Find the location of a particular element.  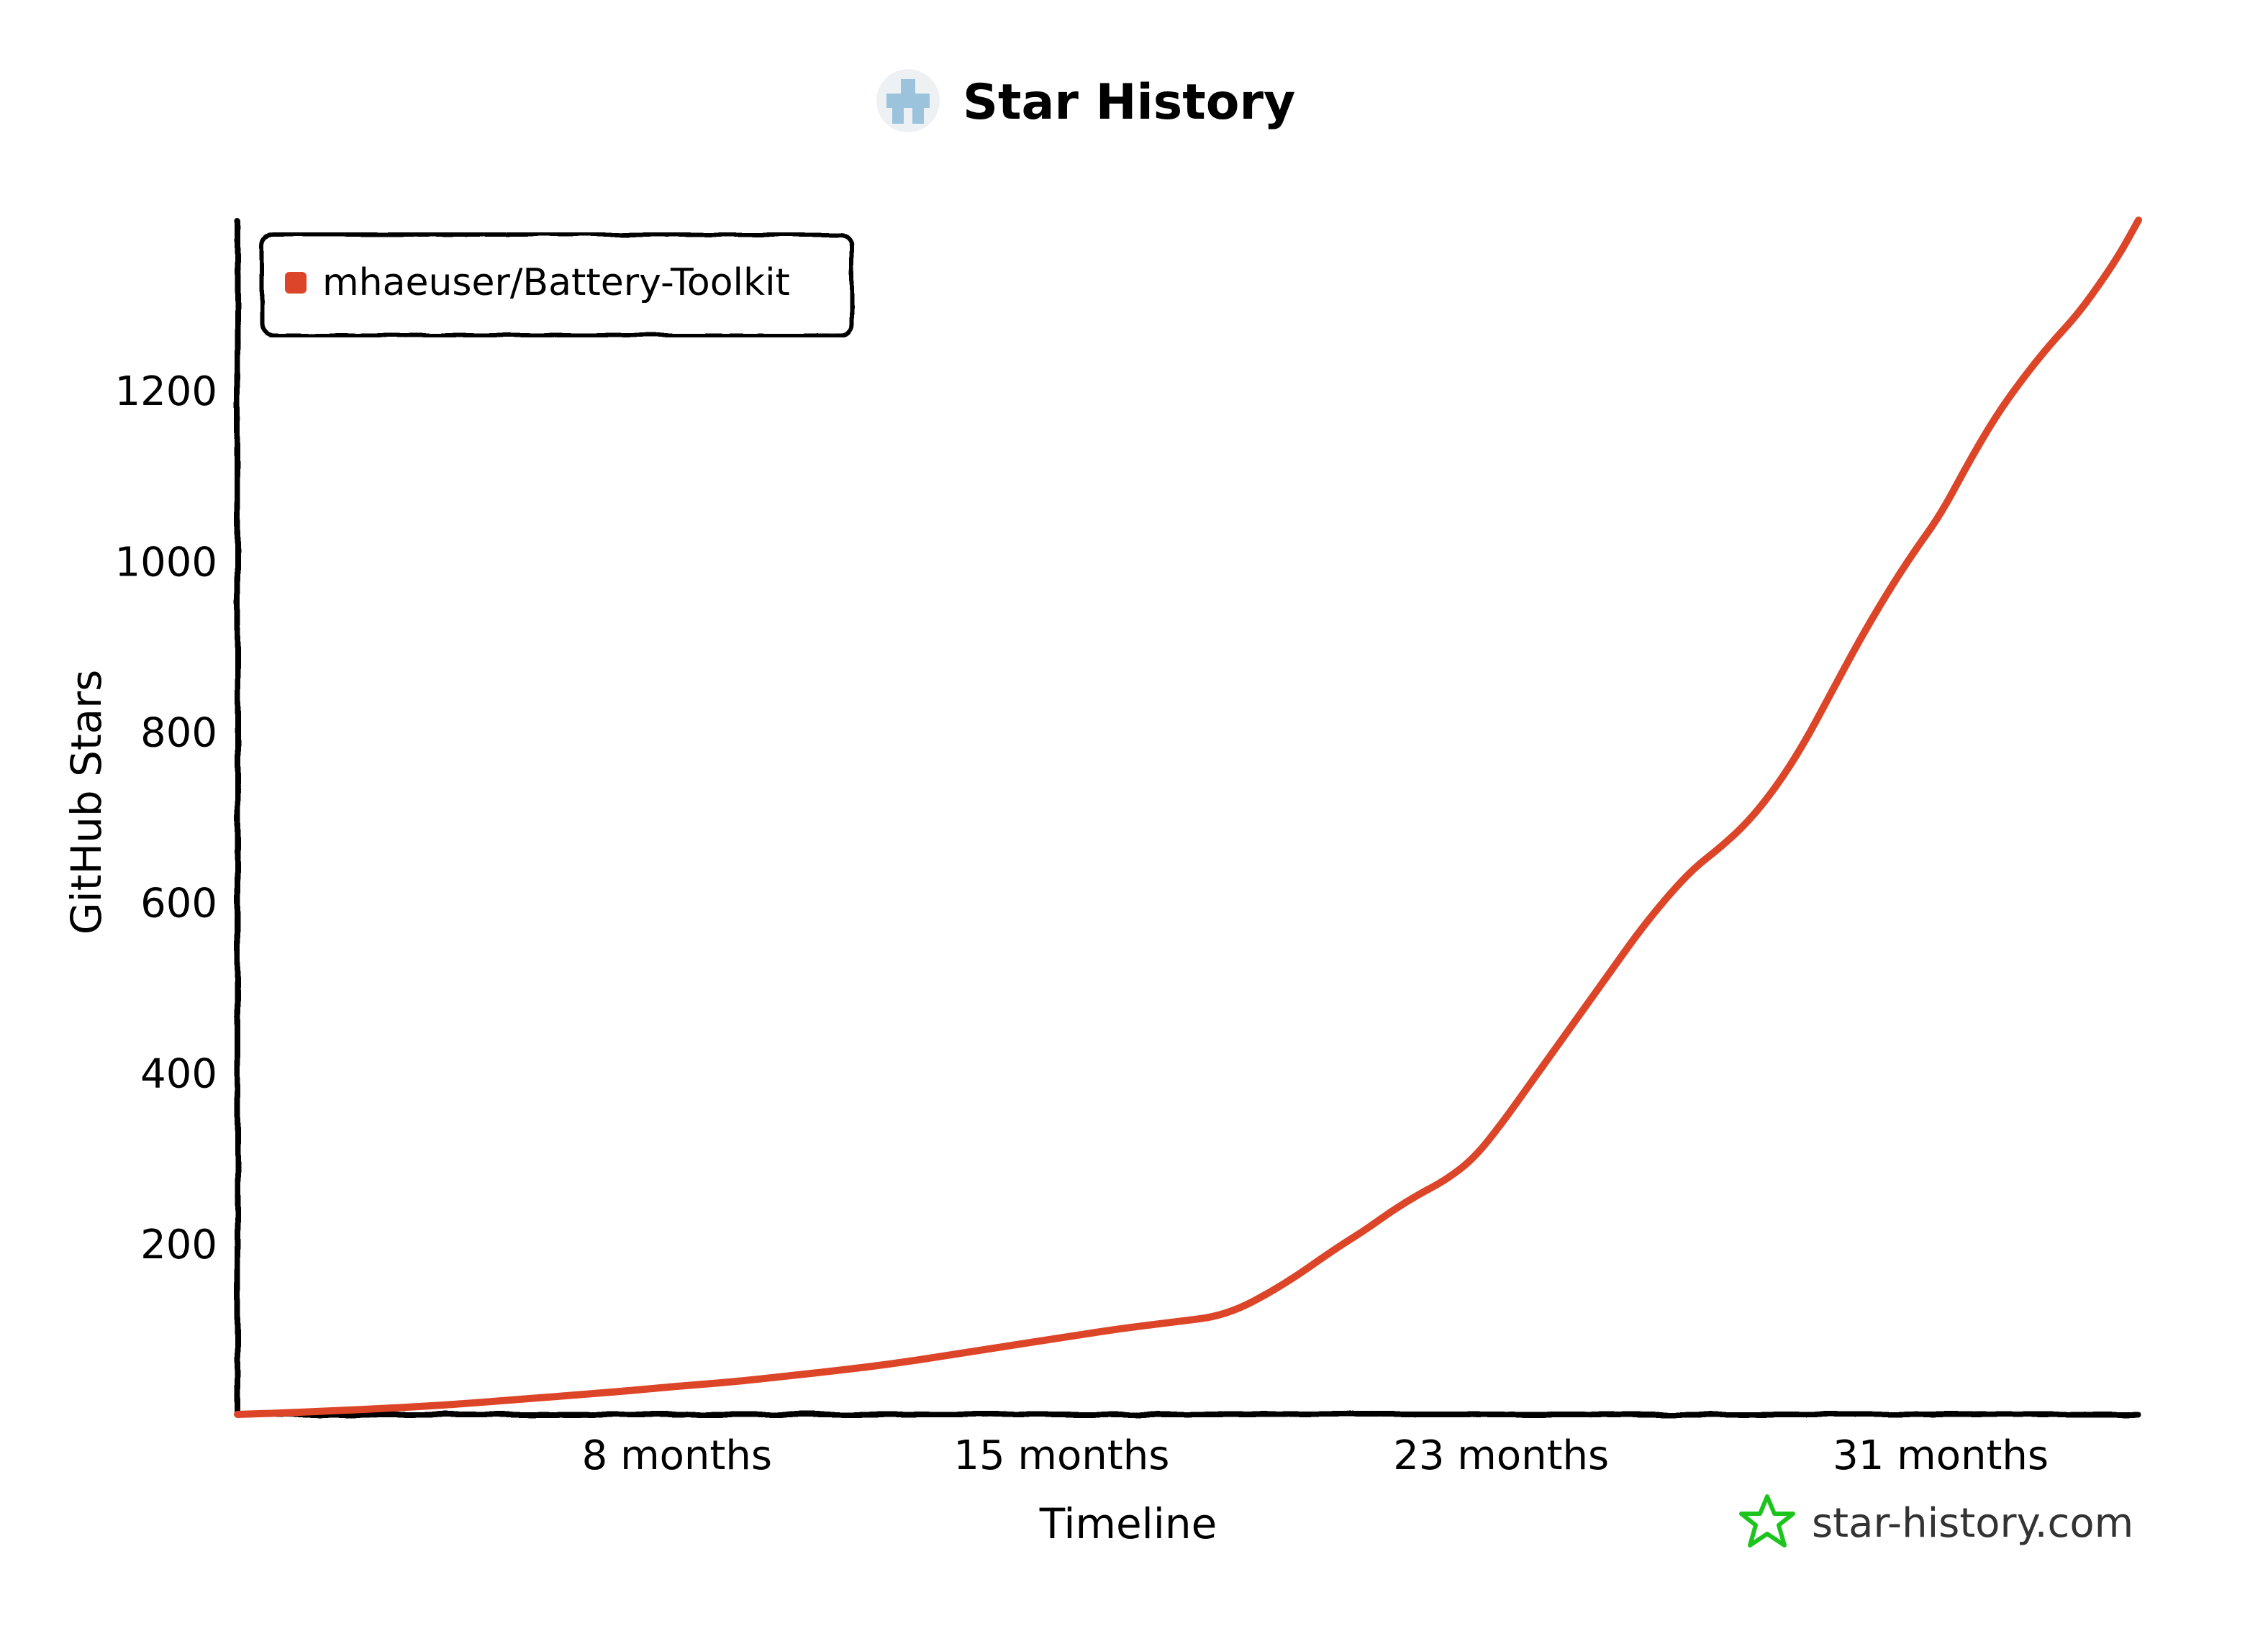

star-history-logo-icon is located at coordinates (908, 101).